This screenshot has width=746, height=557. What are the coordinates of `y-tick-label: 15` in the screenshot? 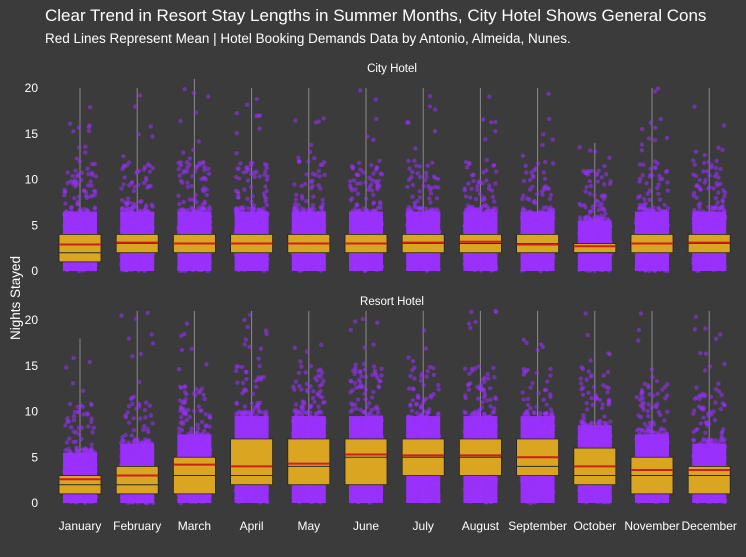 It's located at (32, 134).